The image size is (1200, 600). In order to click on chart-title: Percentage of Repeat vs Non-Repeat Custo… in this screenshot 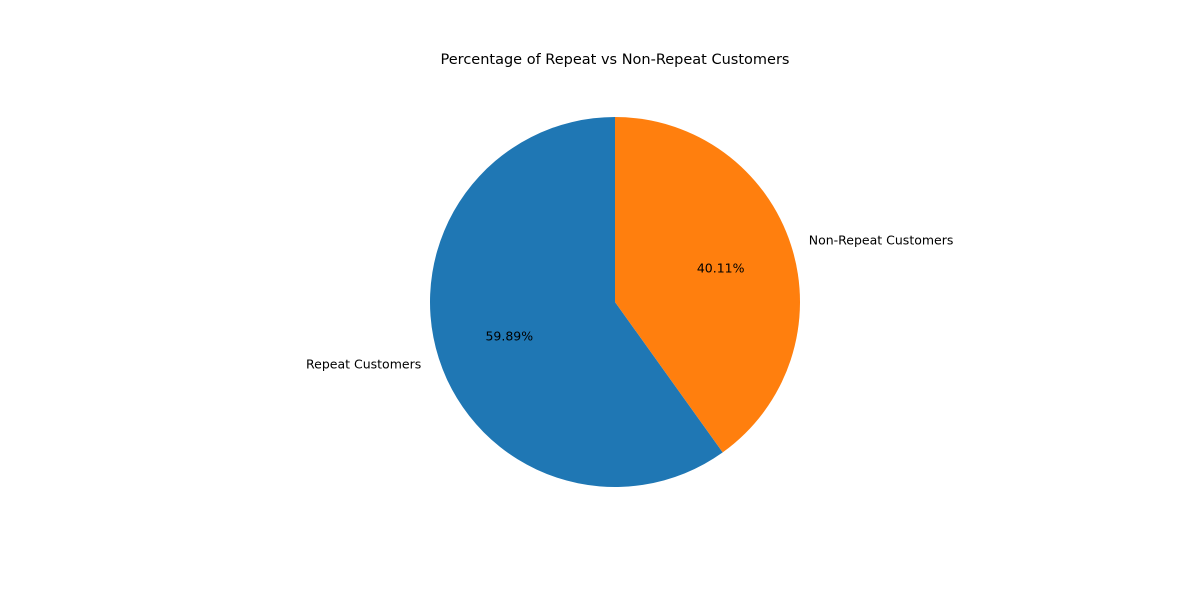, I will do `click(615, 60)`.